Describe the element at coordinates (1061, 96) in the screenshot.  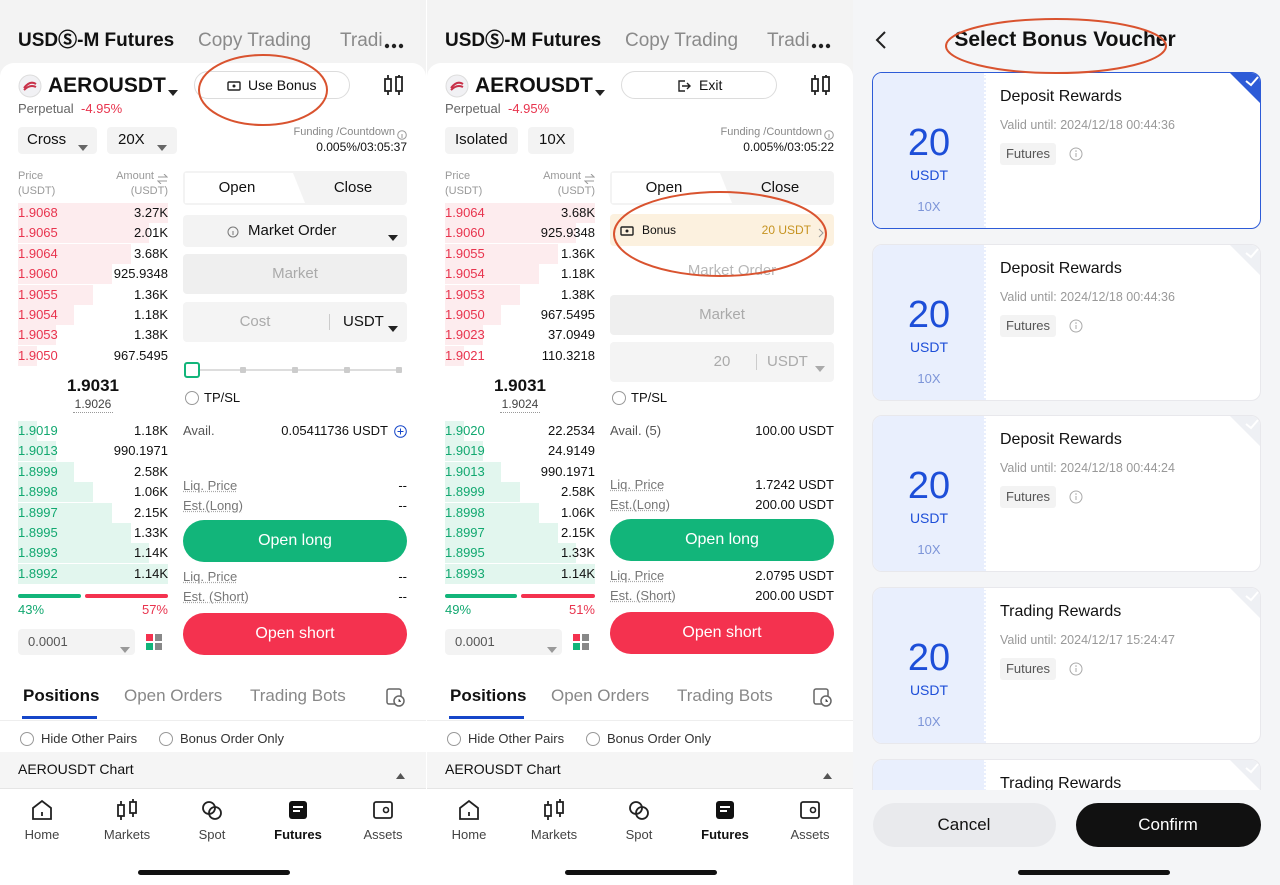
I see `voucher-name: Deposit Rewards` at that location.